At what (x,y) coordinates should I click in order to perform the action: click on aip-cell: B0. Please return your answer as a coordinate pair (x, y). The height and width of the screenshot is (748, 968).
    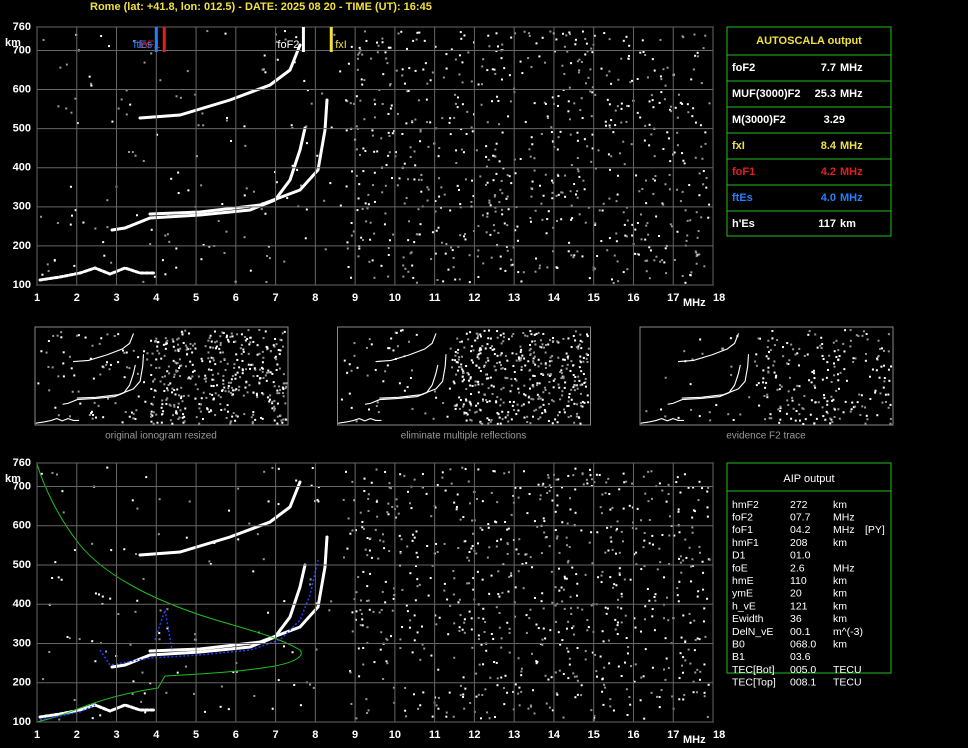
    Looking at the image, I should click on (738, 644).